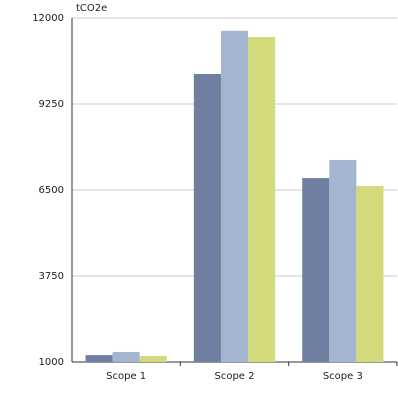  Describe the element at coordinates (126, 376) in the screenshot. I see `x-tick-label: Scope 1` at that location.